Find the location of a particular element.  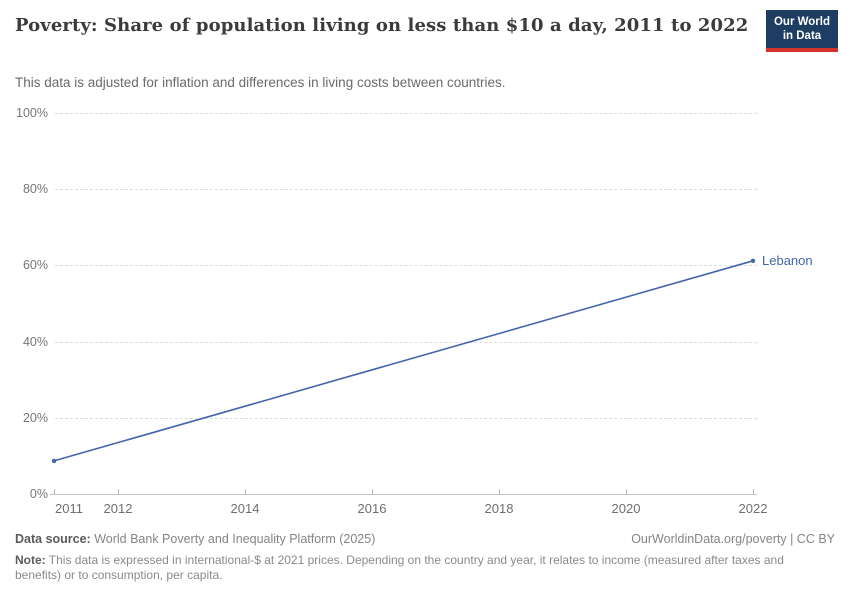

x-axis-label: 2012 is located at coordinates (118, 508).